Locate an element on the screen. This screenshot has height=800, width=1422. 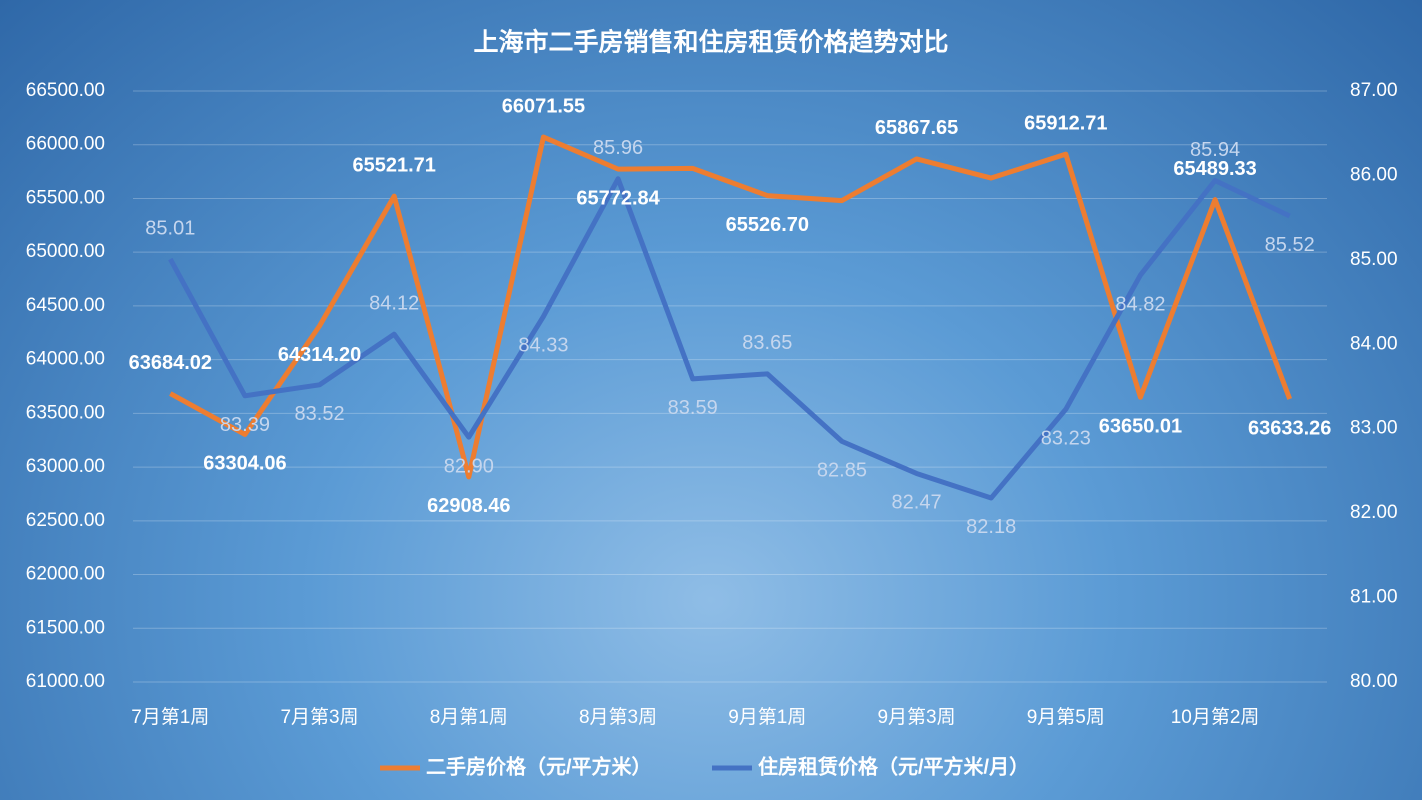
data-label: 65912.71 is located at coordinates (1065, 123).